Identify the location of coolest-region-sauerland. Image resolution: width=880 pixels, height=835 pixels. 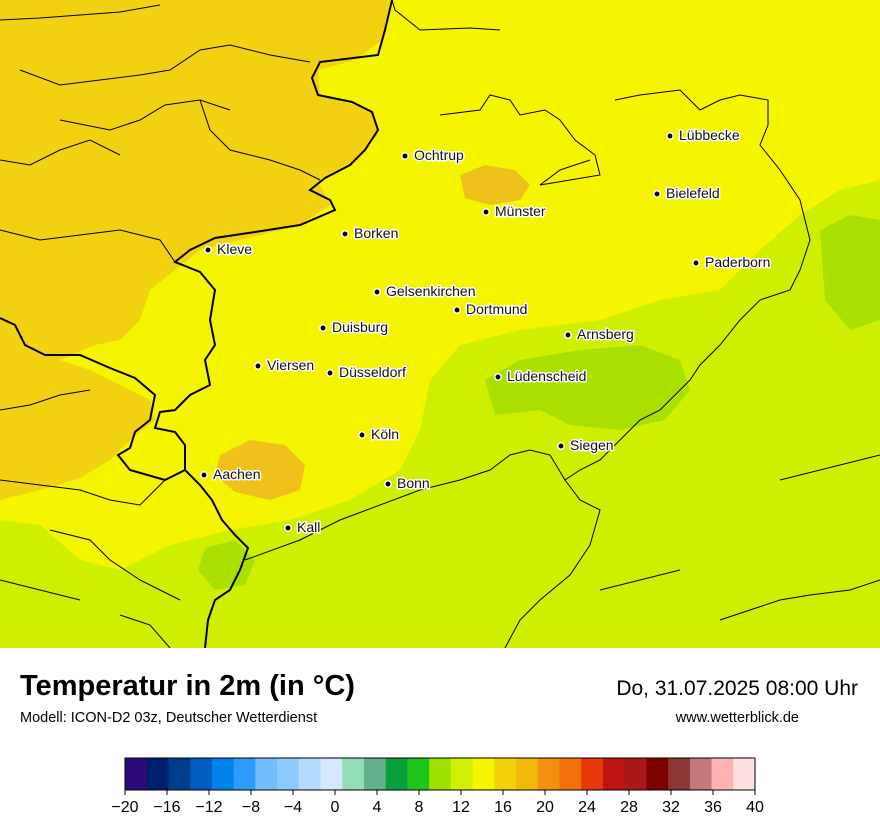
(587, 387).